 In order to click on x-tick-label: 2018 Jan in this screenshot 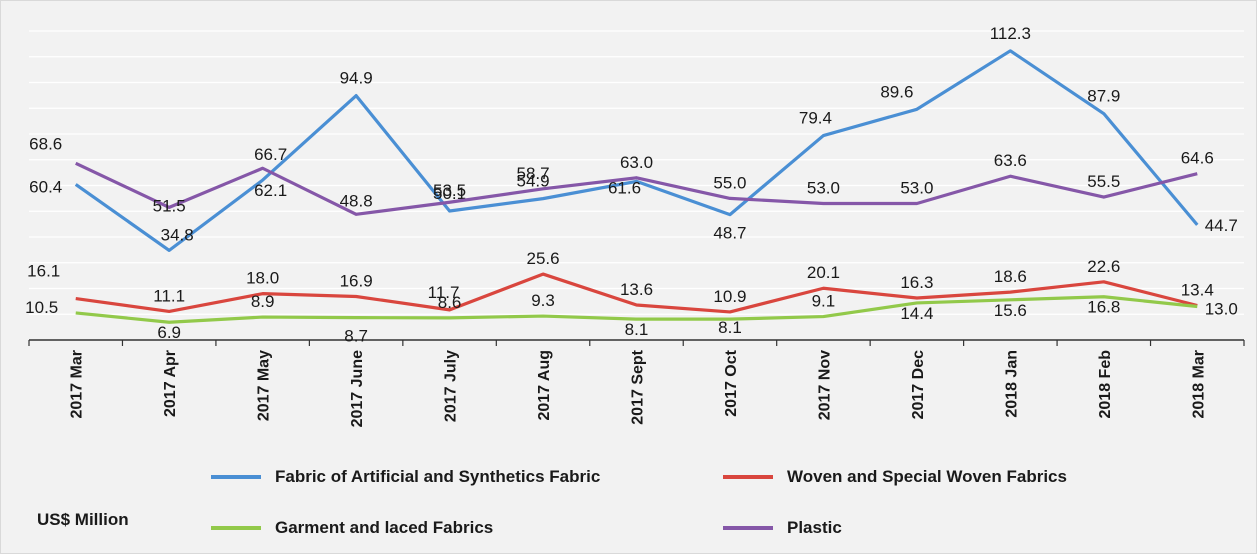, I will do `click(1011, 384)`.